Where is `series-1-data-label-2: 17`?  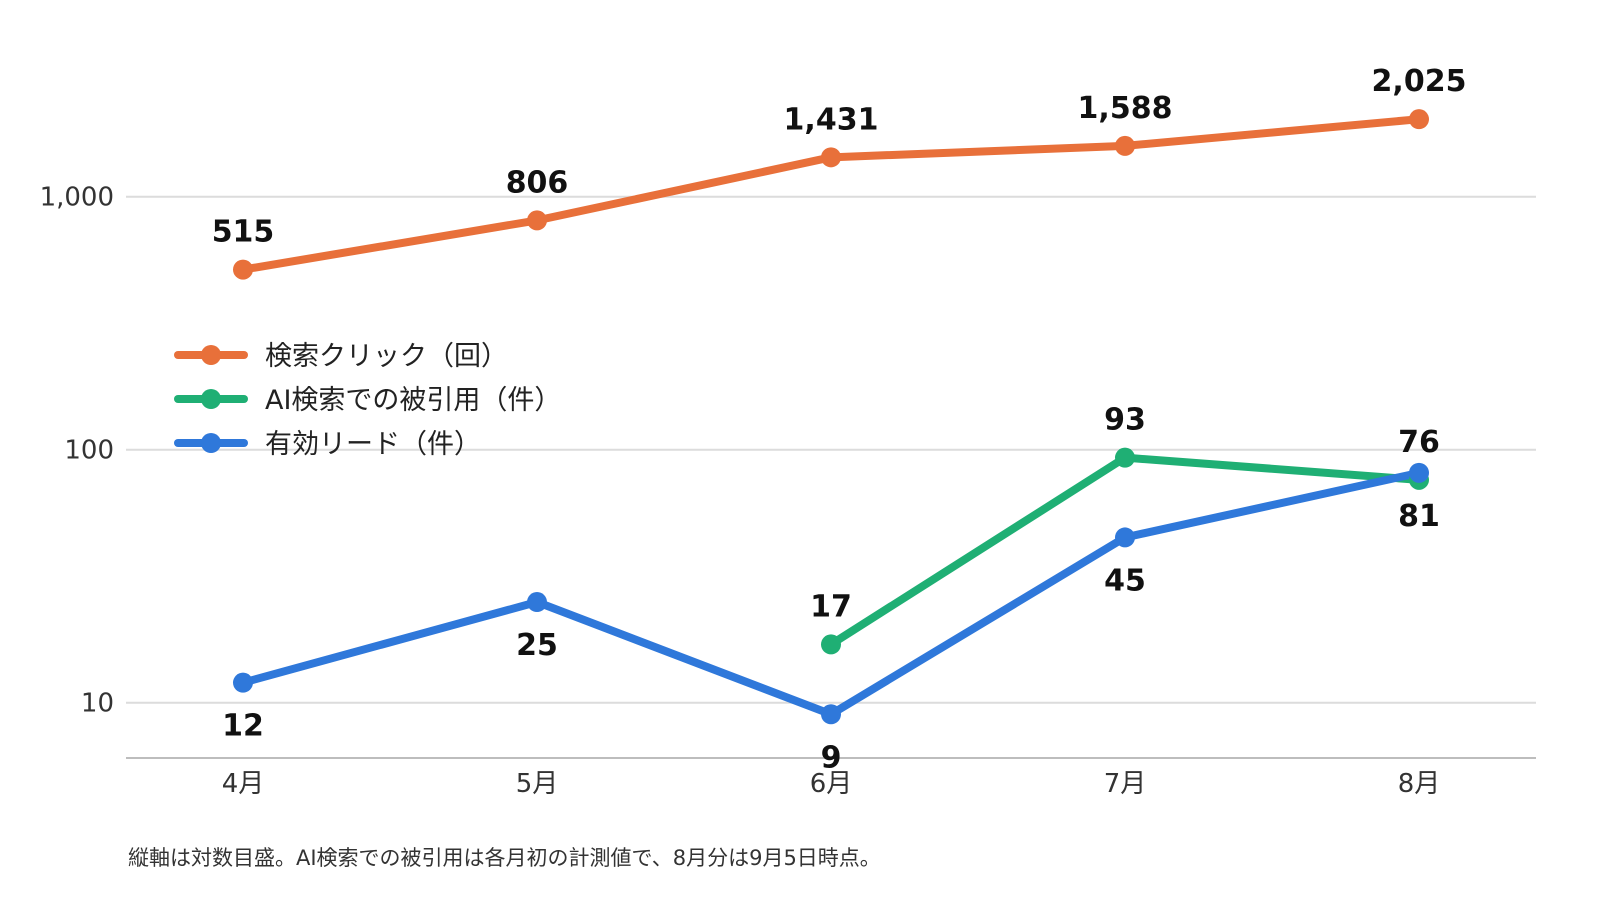
series-1-data-label-2: 17 is located at coordinates (831, 606).